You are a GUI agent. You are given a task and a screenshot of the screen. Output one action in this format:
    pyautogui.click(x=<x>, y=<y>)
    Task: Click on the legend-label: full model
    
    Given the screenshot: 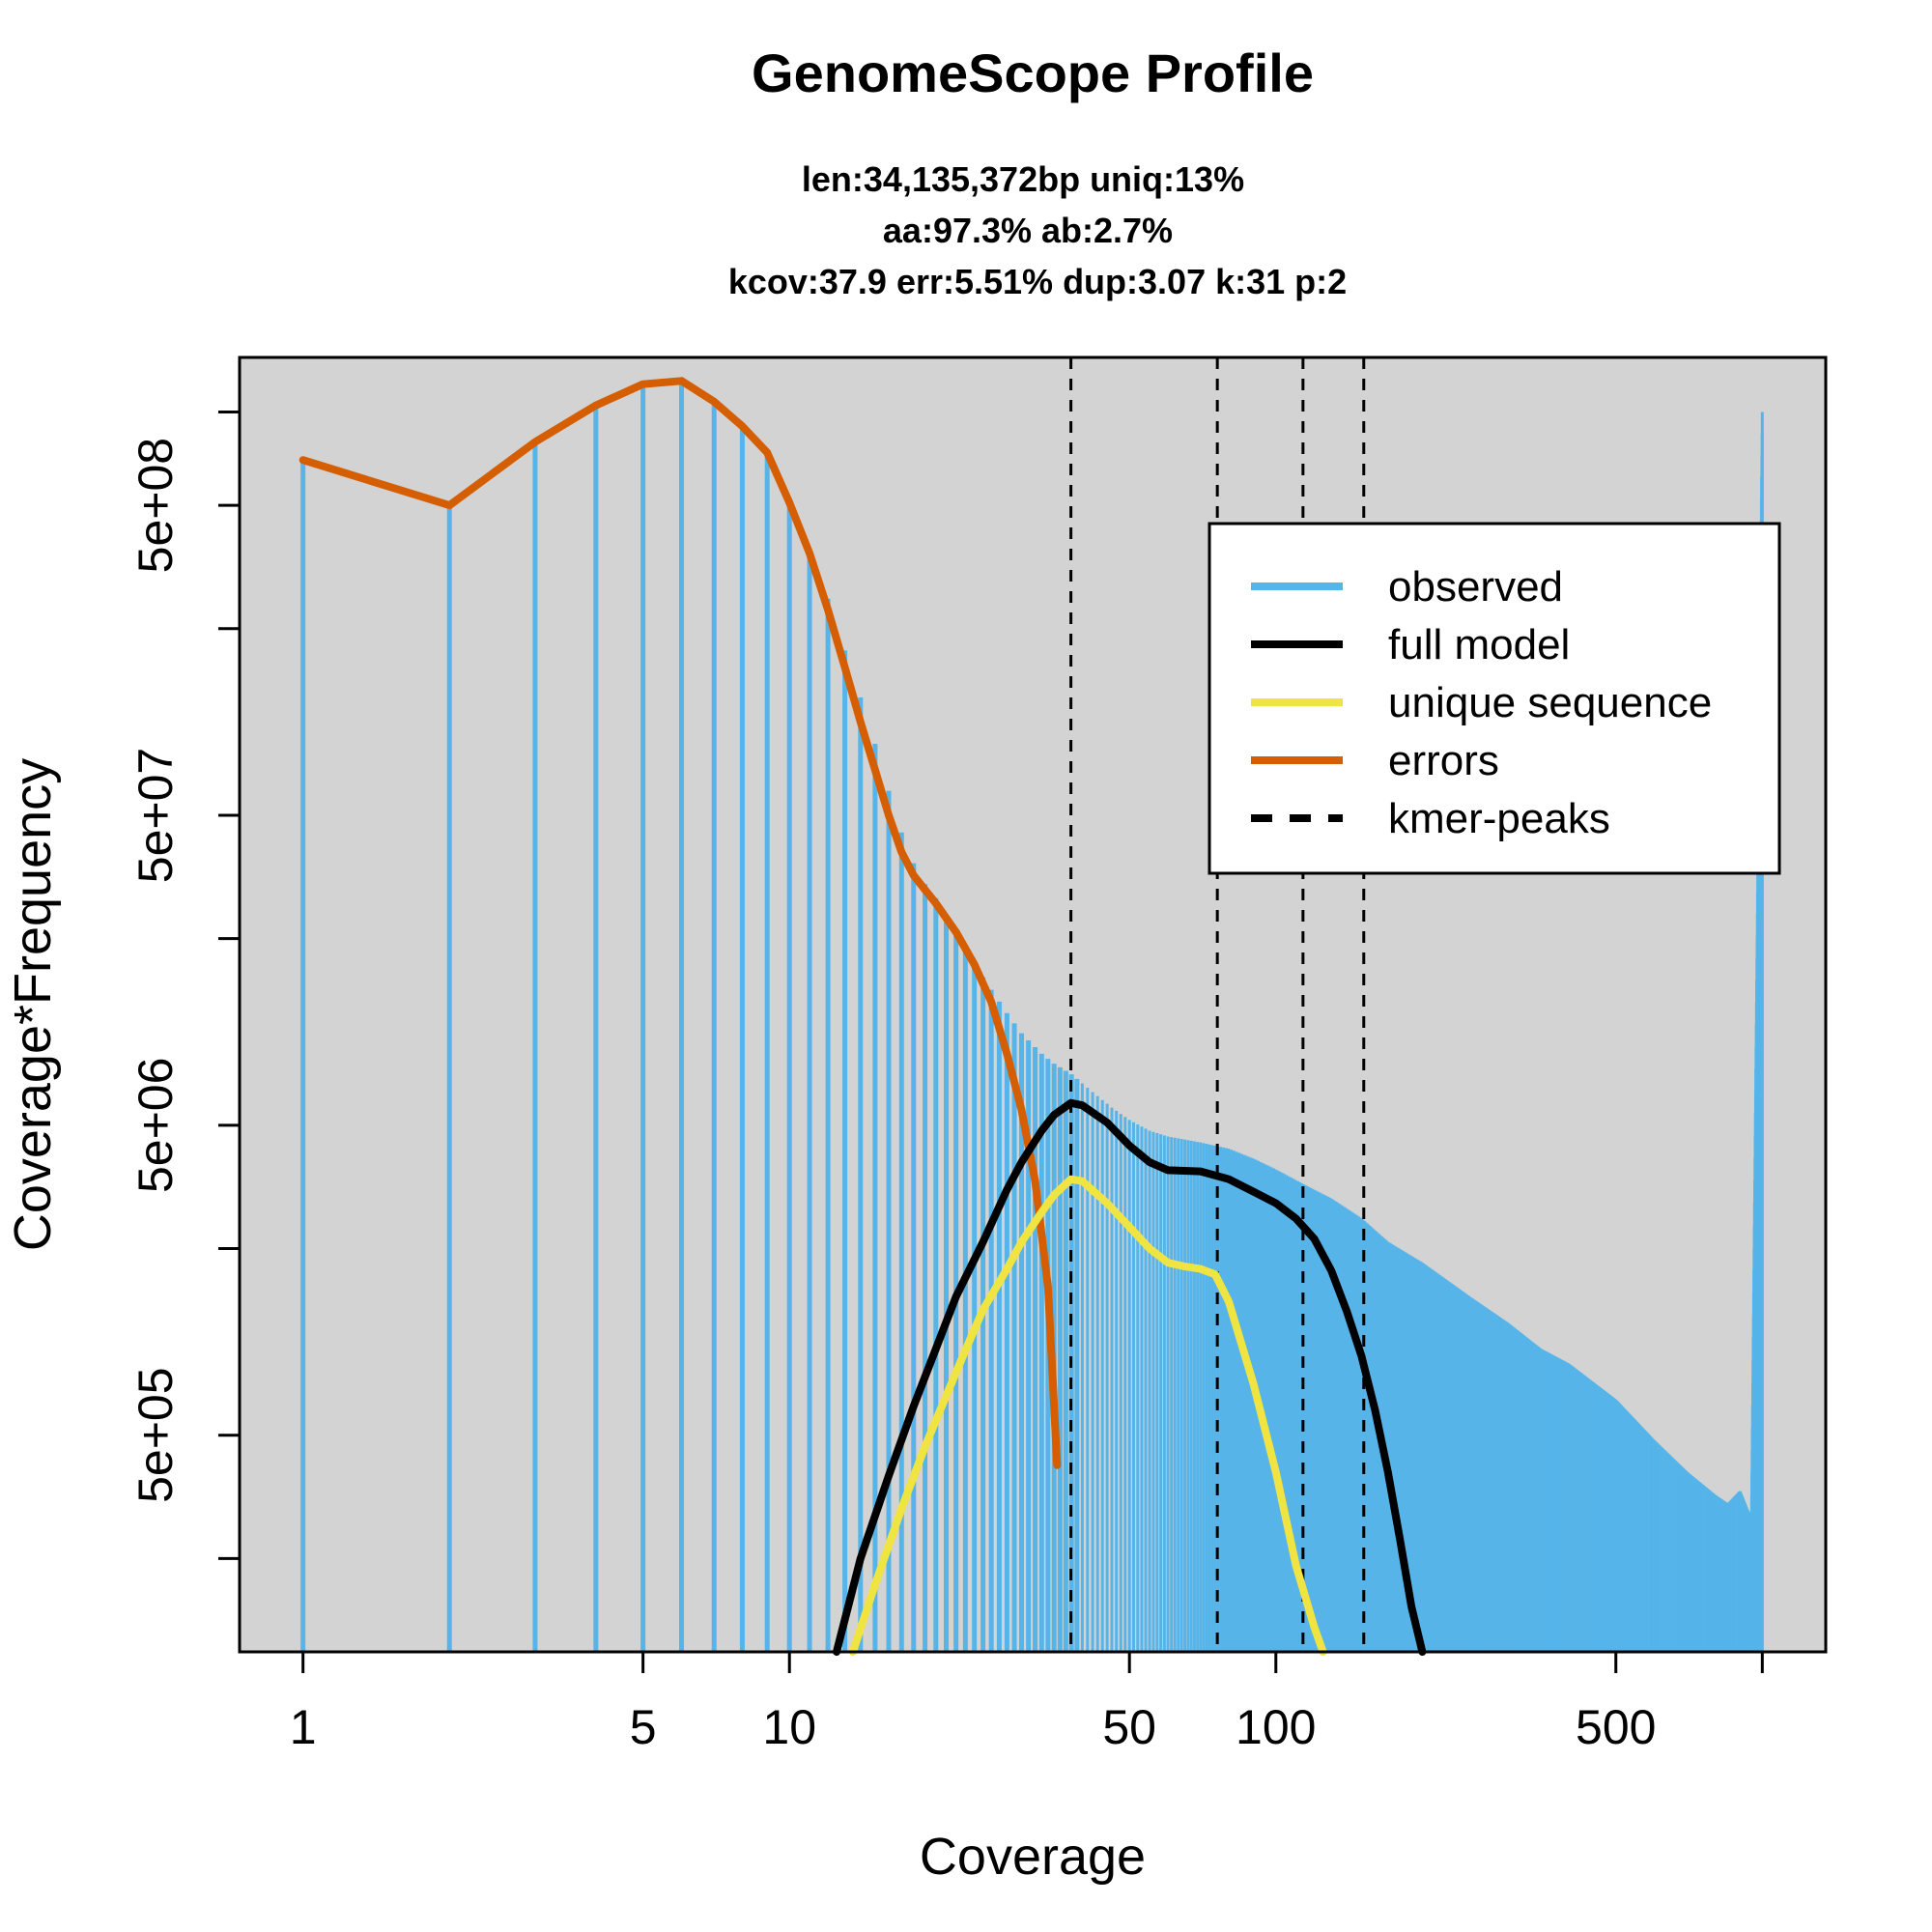 What is the action you would take?
    pyautogui.click(x=1479, y=644)
    